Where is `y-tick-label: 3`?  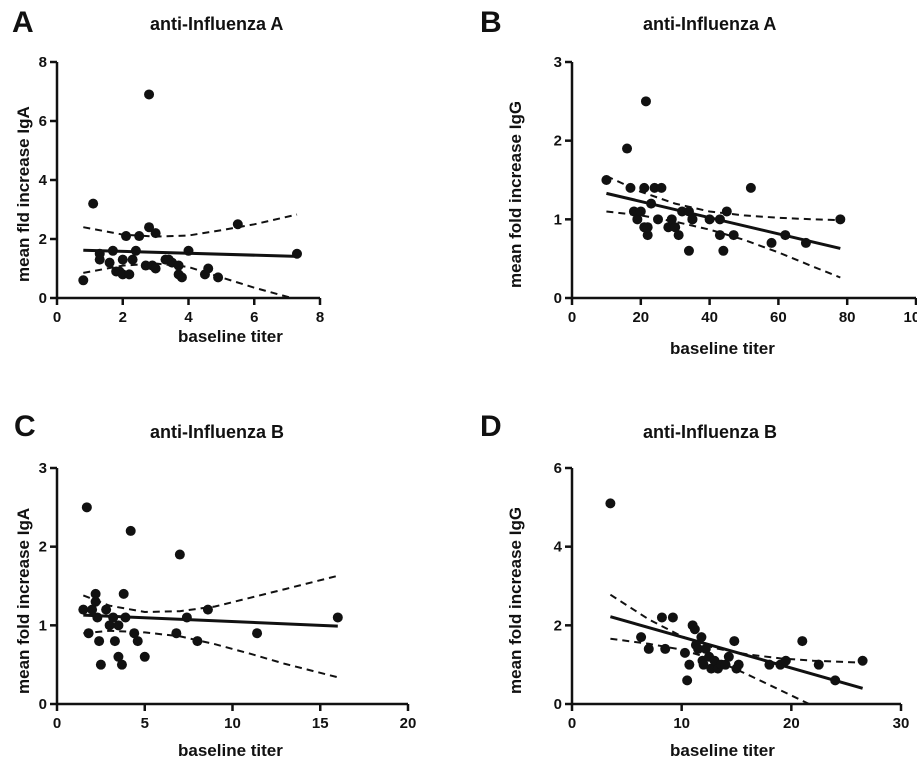 y-tick-label: 3 is located at coordinates (558, 62).